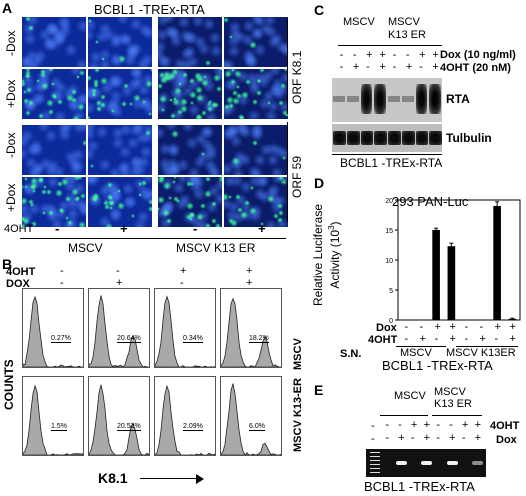  What do you see at coordinates (7, 264) in the screenshot?
I see `panel-b-letter: B` at bounding box center [7, 264].